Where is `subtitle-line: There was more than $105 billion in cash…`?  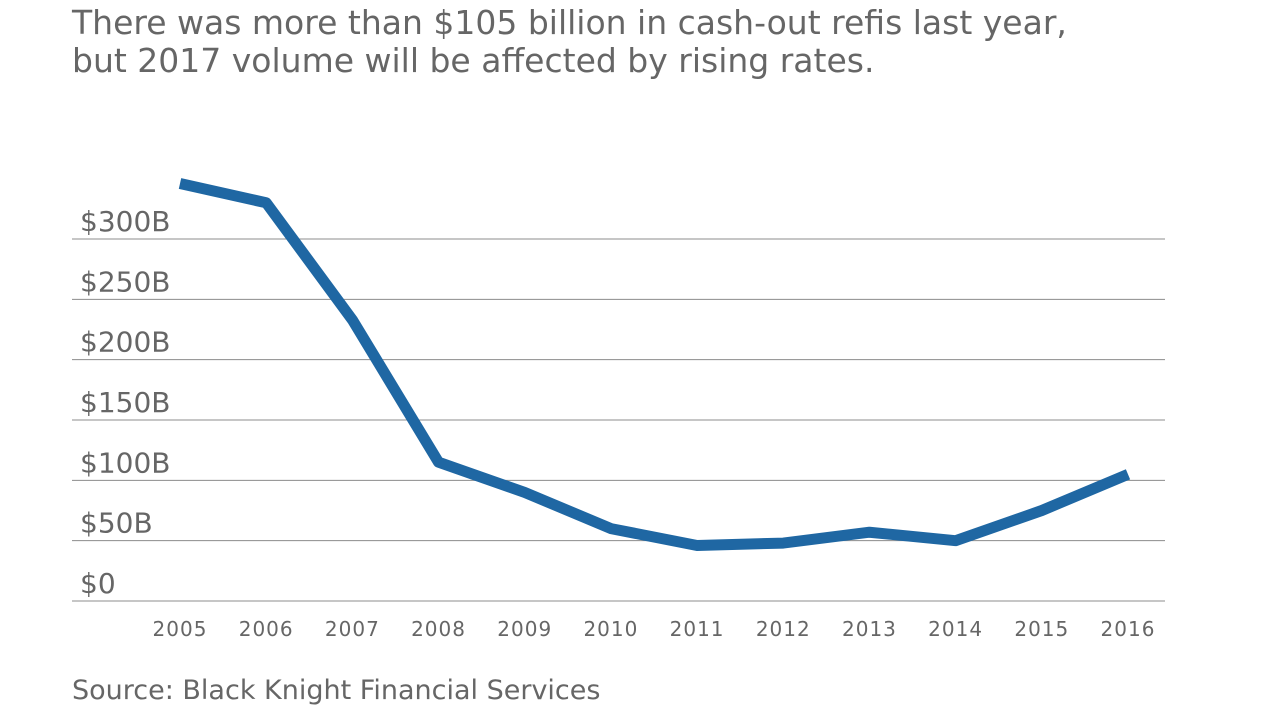 subtitle-line: There was more than $105 billion in cash… is located at coordinates (569, 22).